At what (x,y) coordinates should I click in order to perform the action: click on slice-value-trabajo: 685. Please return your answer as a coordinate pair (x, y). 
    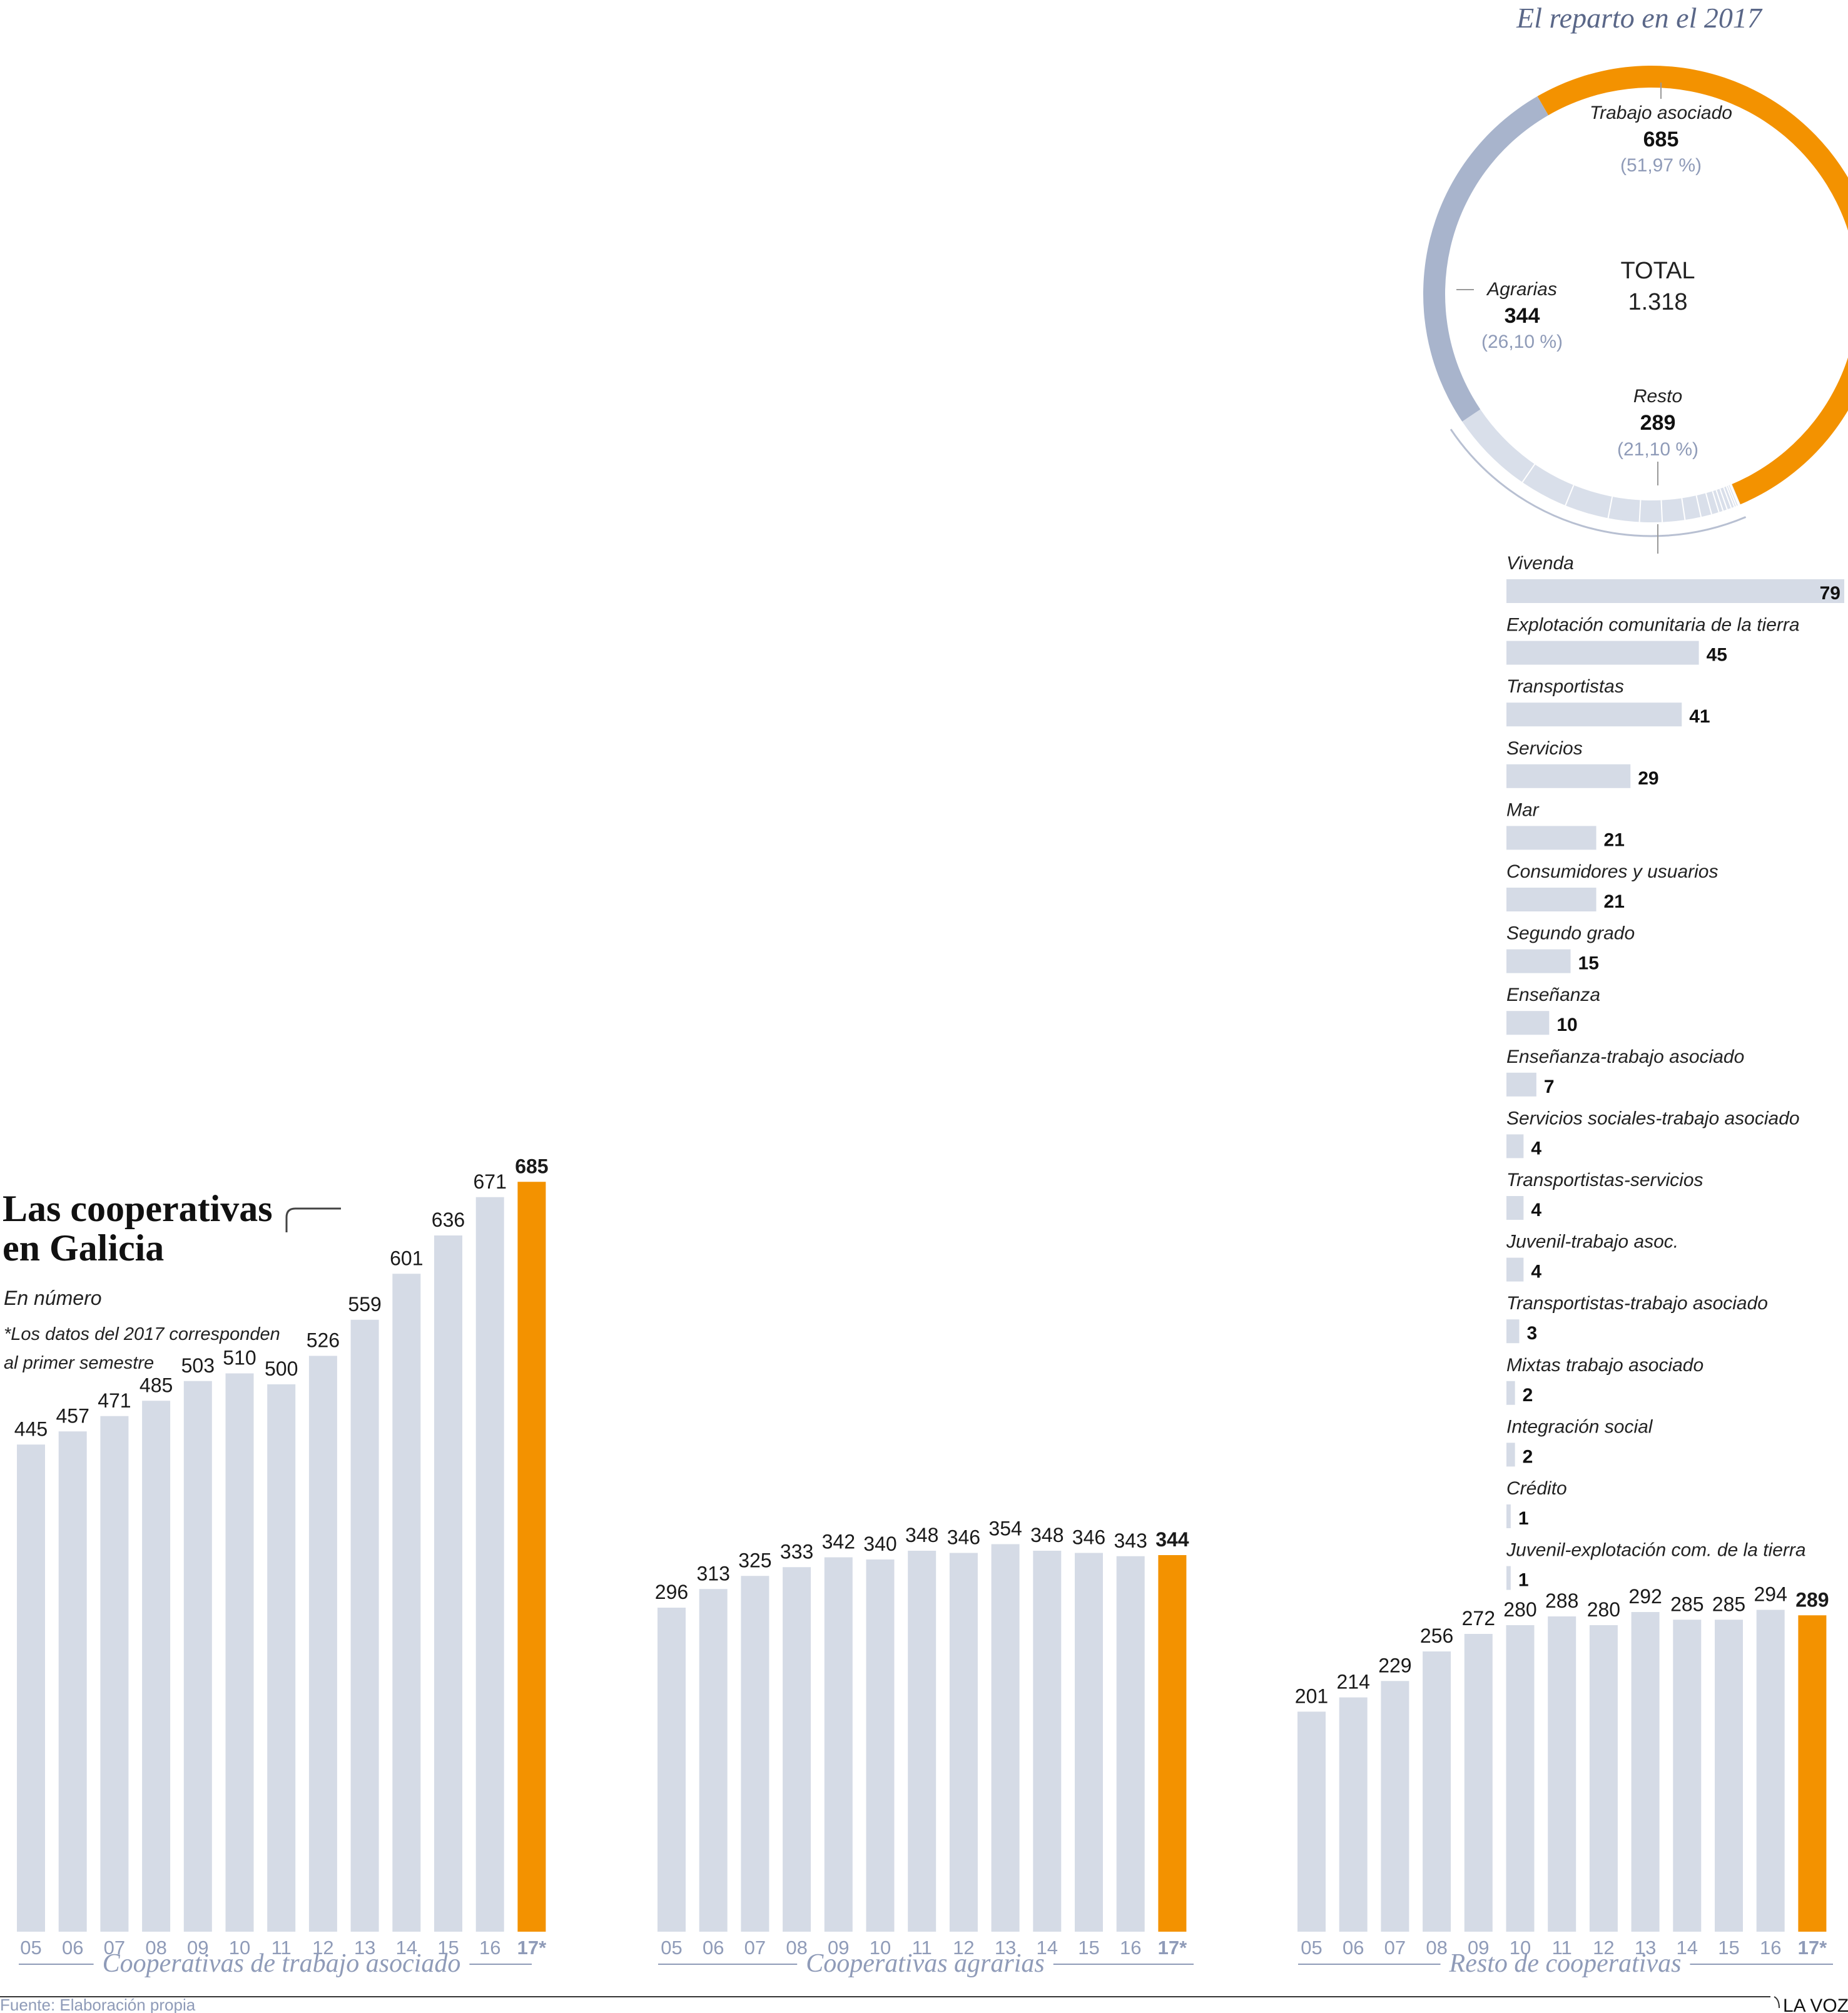
    Looking at the image, I should click on (1661, 139).